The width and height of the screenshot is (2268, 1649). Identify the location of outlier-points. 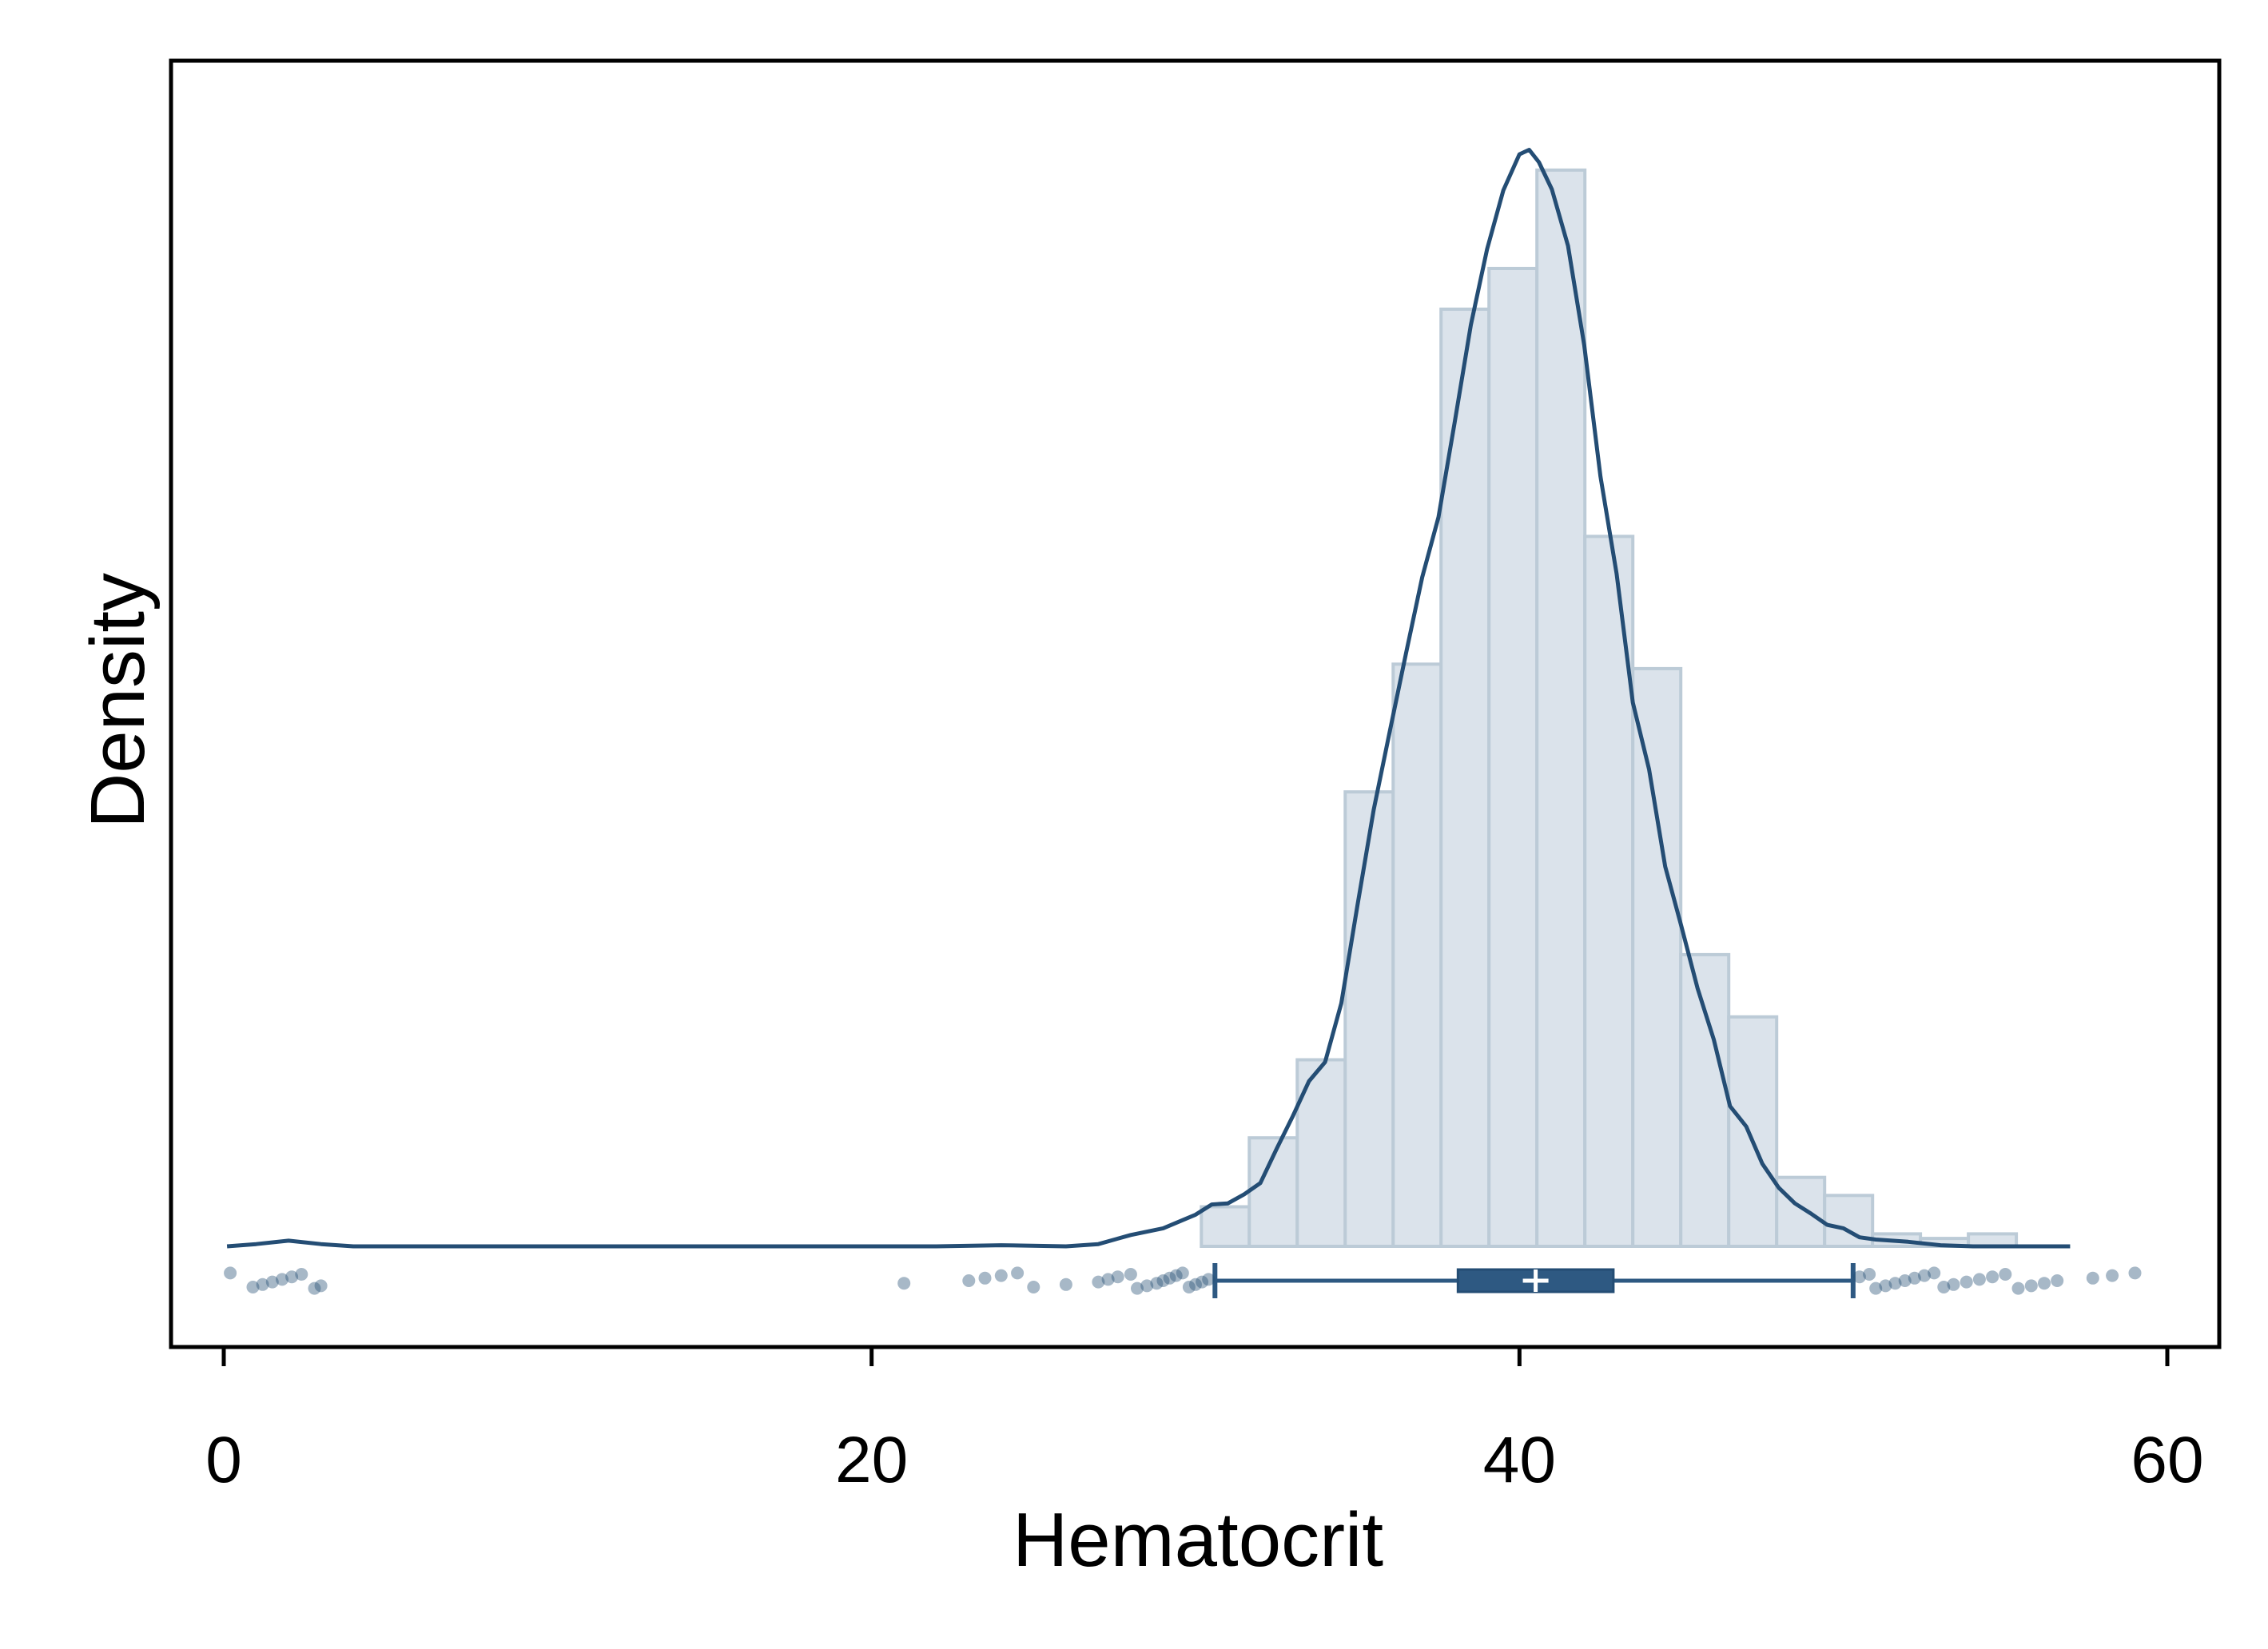
(1183, 1280).